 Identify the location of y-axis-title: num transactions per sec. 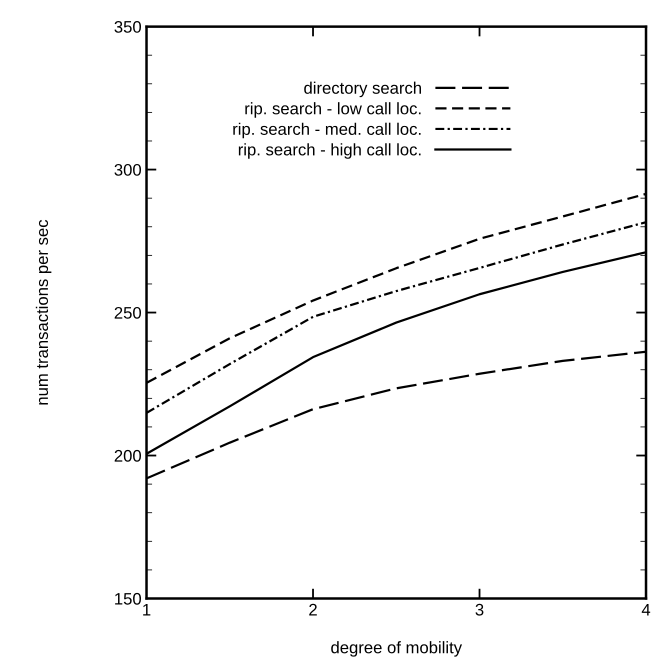
(44, 312).